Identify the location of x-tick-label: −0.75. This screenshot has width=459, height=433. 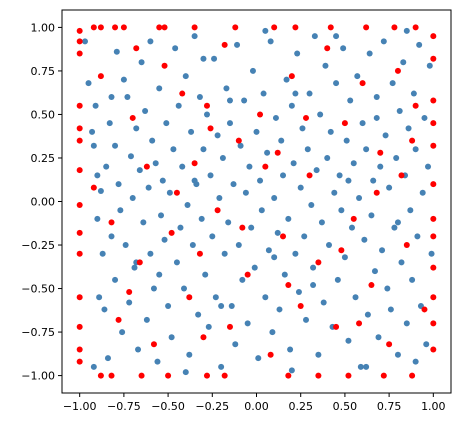
(124, 406).